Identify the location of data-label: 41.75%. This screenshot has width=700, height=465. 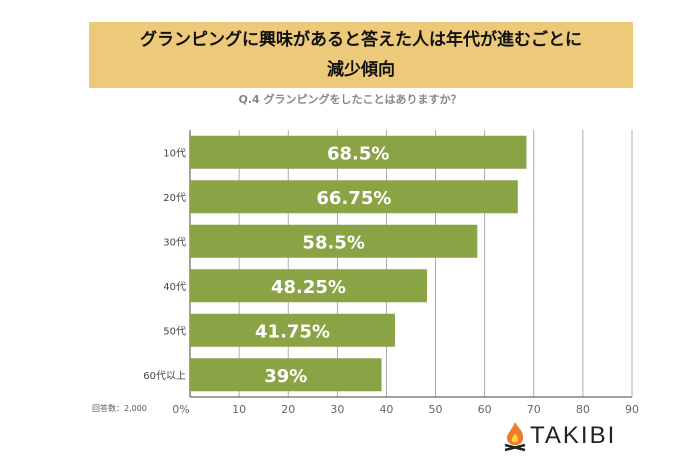
(292, 331).